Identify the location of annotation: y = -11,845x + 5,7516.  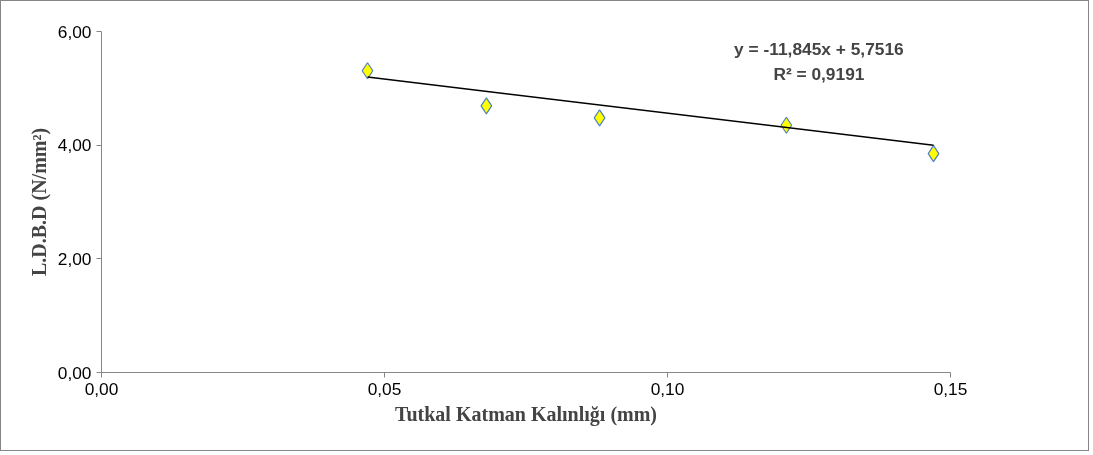
(819, 48).